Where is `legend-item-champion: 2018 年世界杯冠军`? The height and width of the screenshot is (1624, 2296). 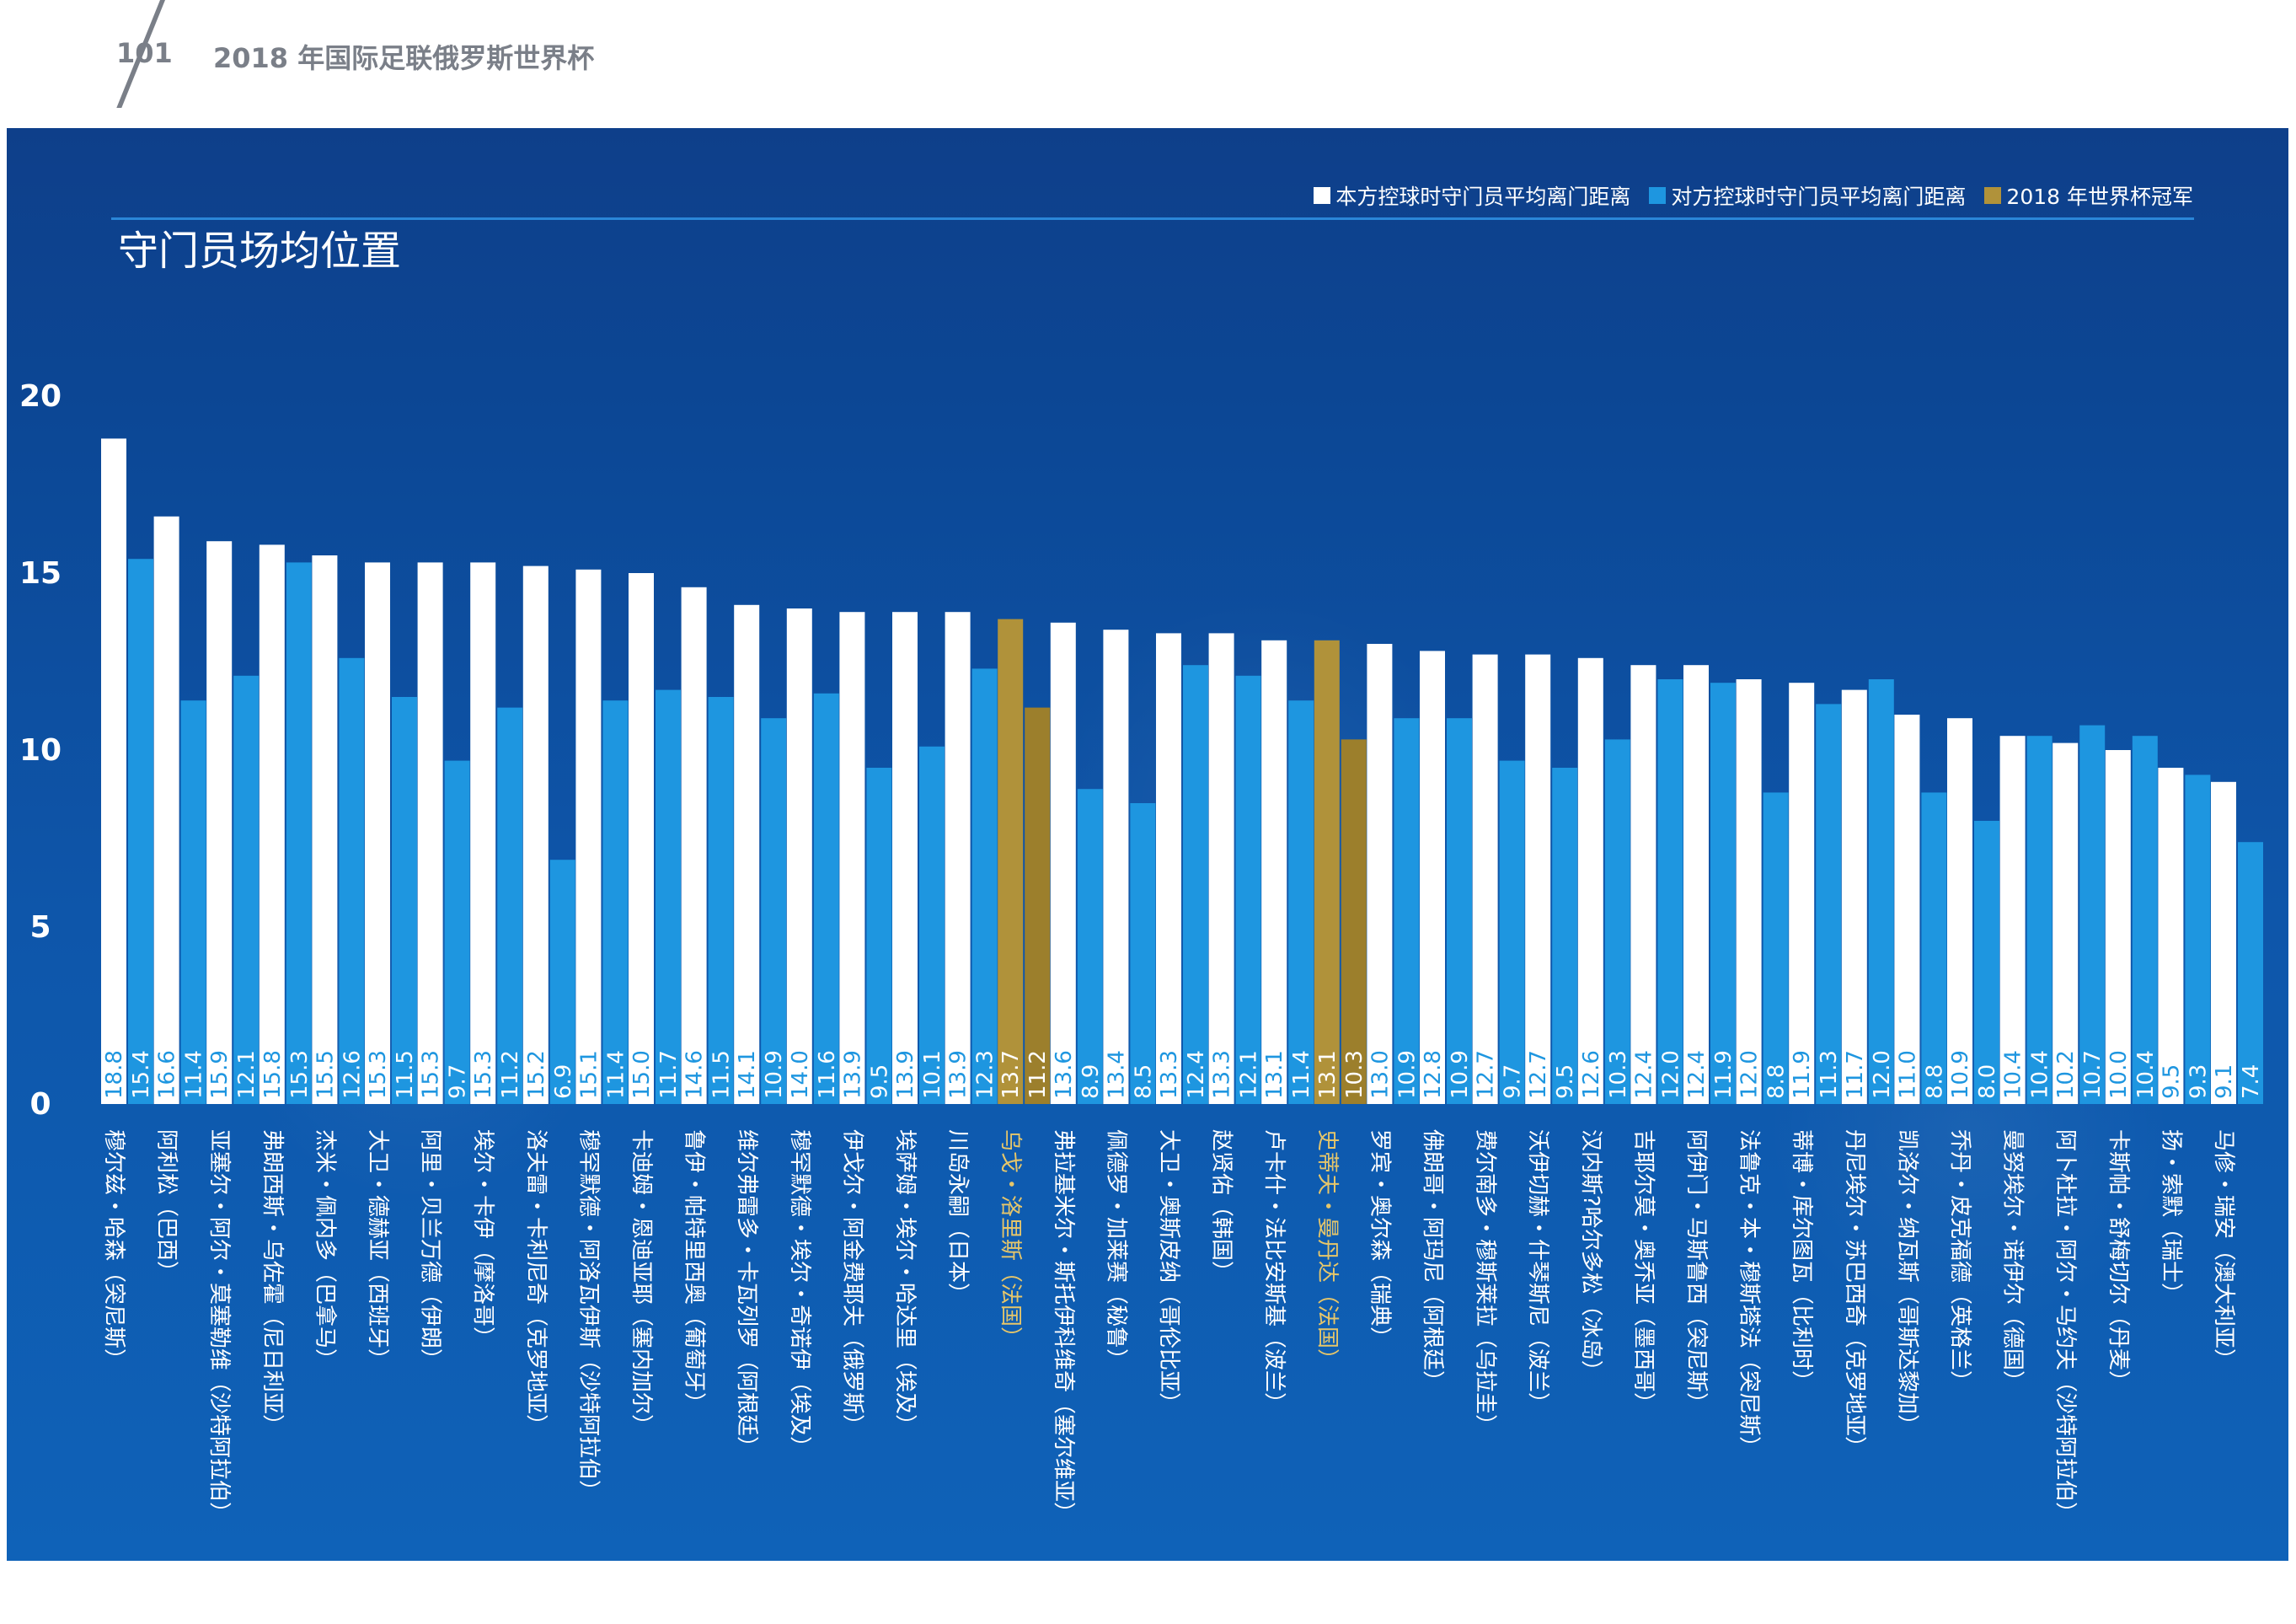
legend-item-champion: 2018 年世界杯冠军 is located at coordinates (2088, 195).